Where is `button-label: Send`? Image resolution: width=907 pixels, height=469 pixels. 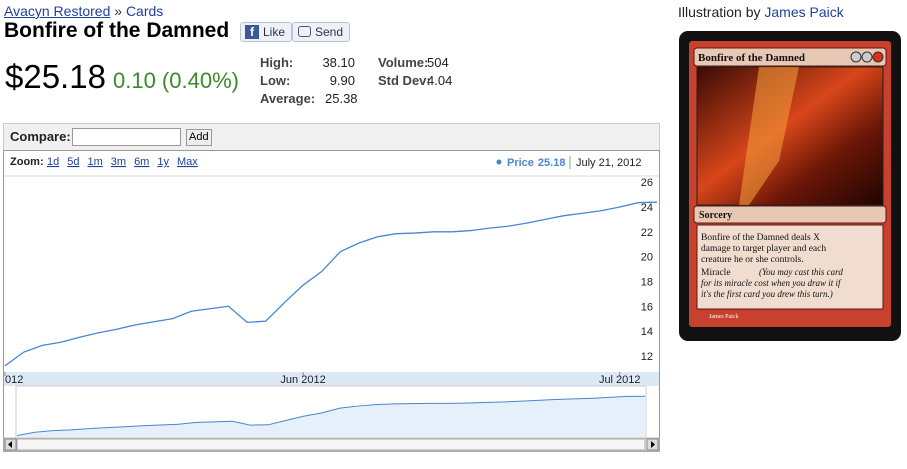
button-label: Send is located at coordinates (329, 32).